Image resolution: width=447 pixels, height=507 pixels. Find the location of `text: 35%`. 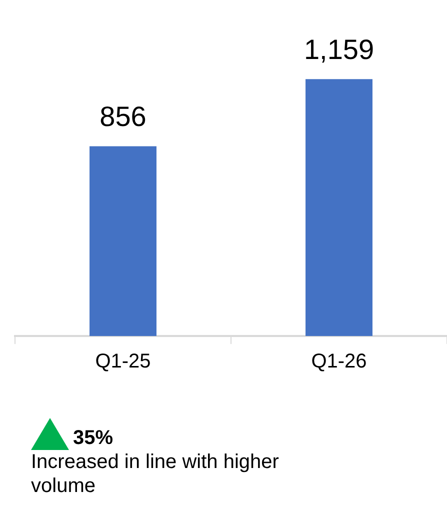

text: 35% is located at coordinates (93, 438).